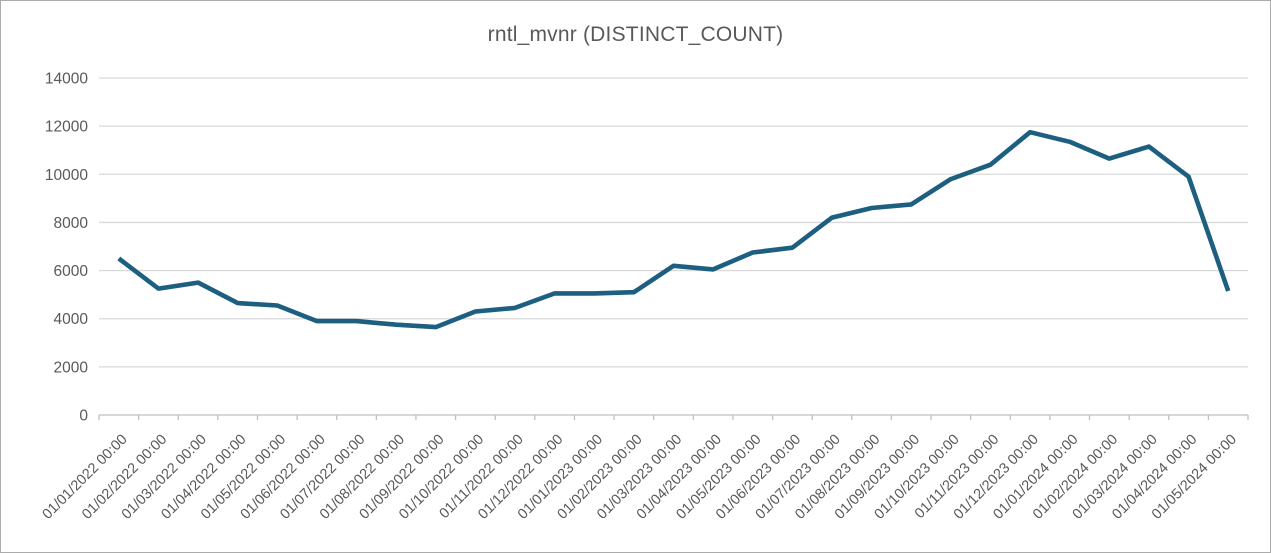 The image size is (1271, 553). I want to click on y-axis-label: 14000, so click(66, 79).